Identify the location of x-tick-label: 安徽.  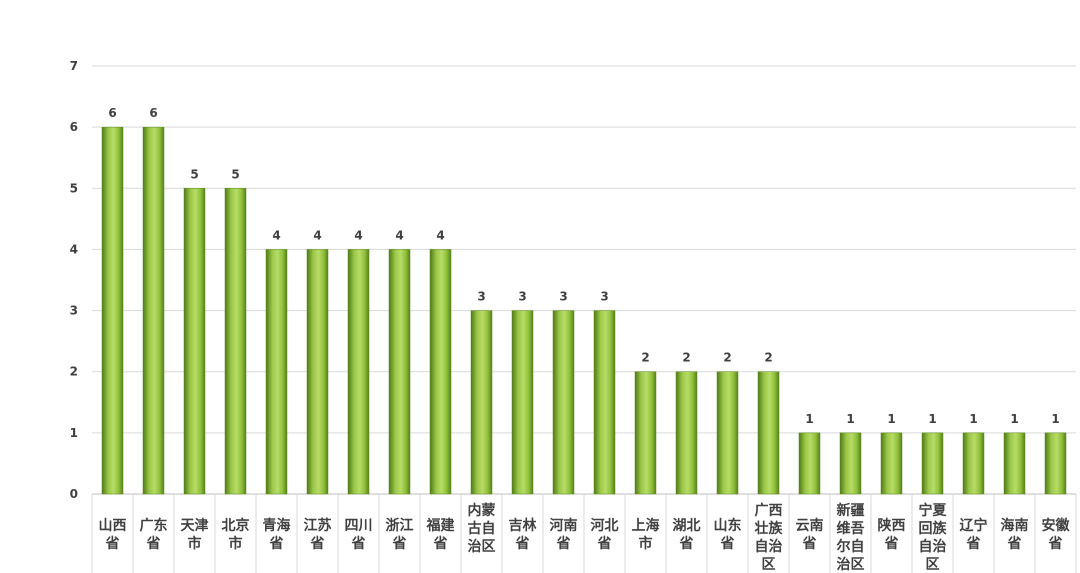
(1056, 525).